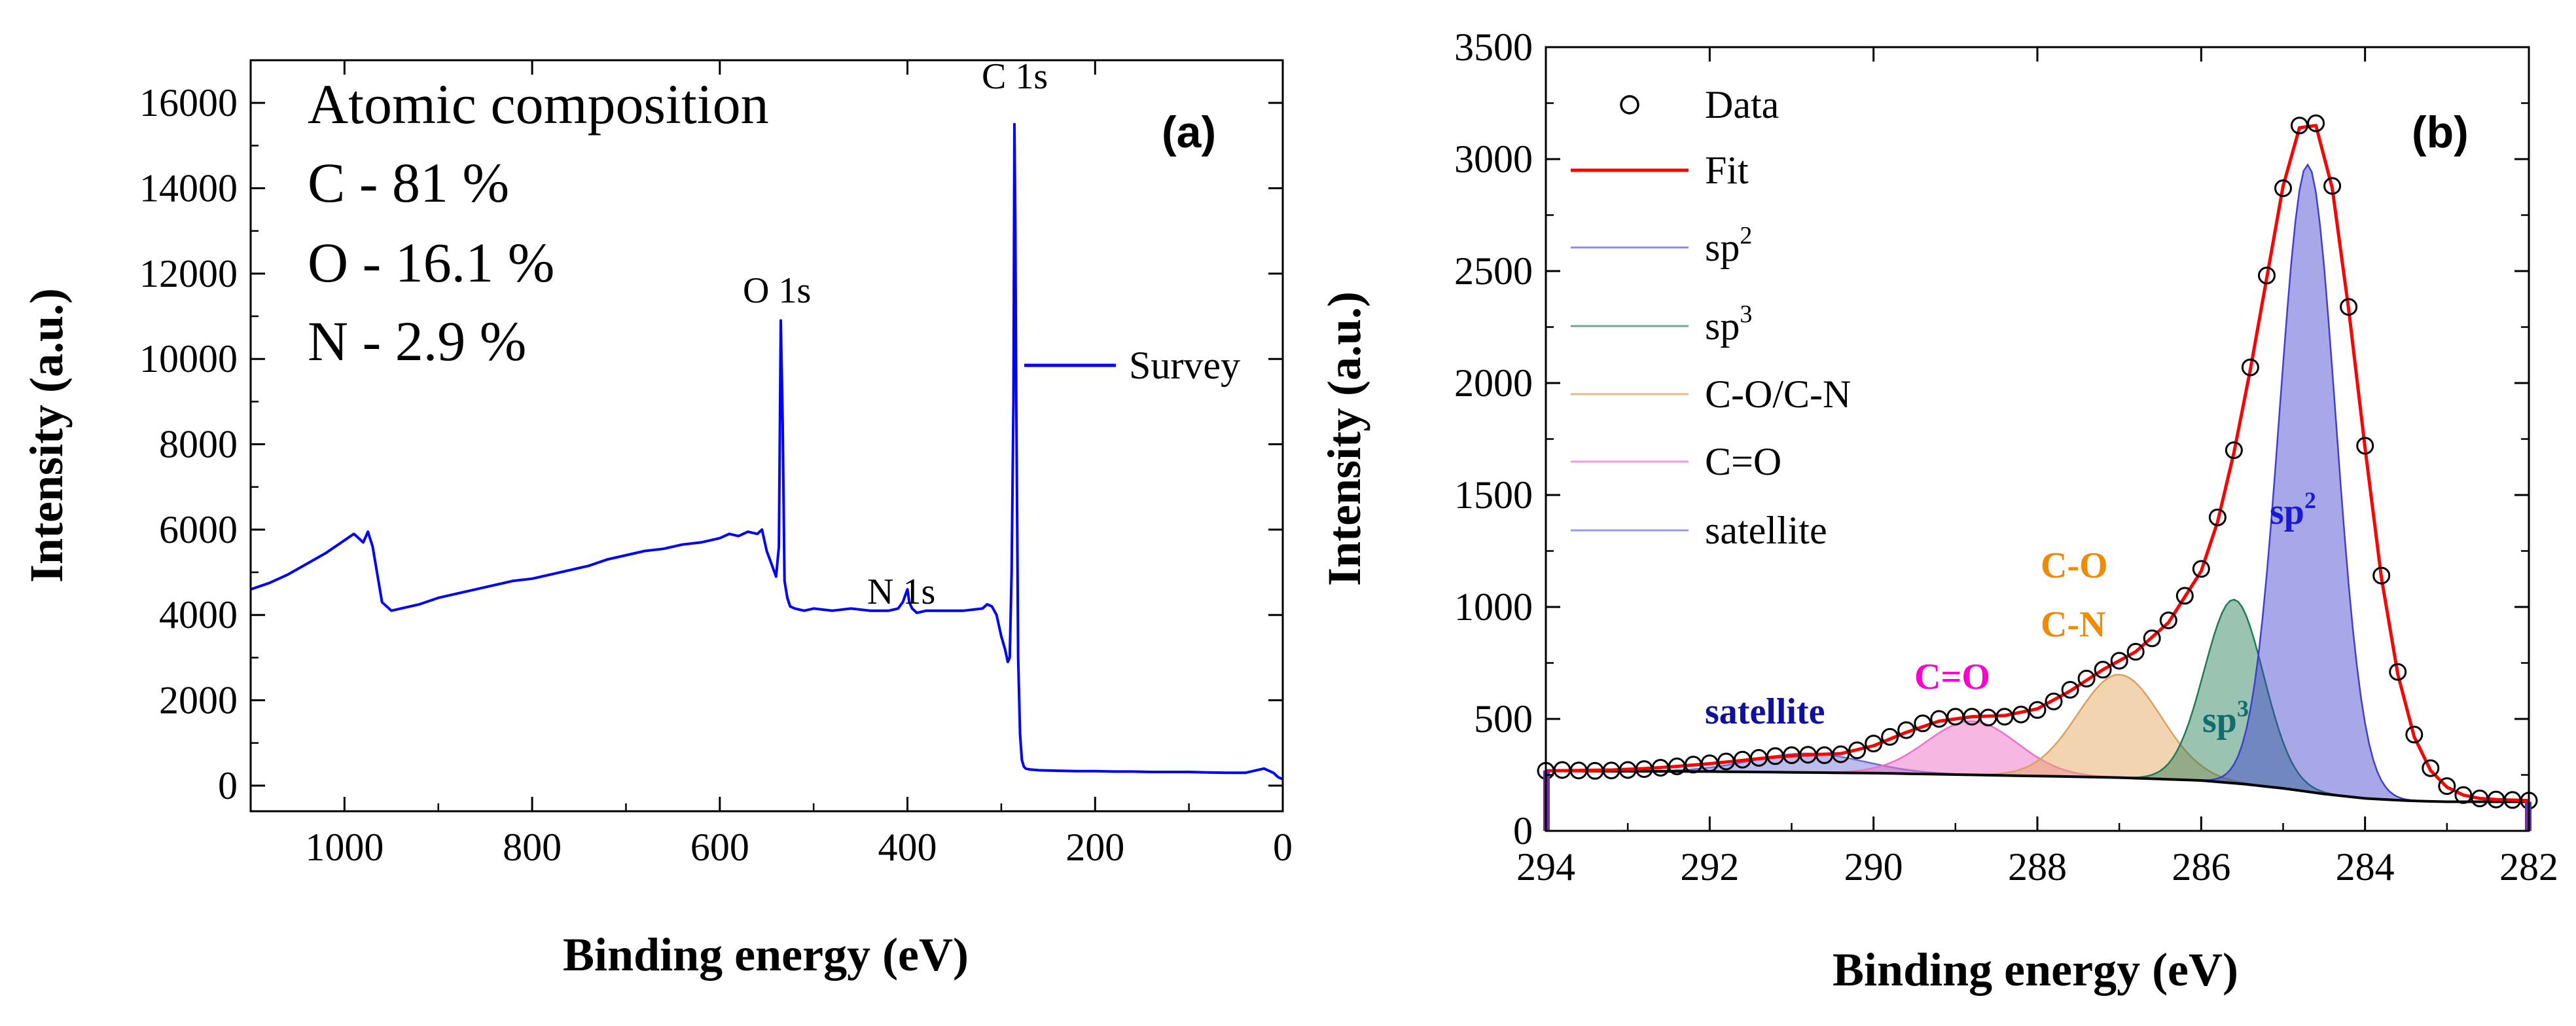 This screenshot has height=1026, width=2576. Describe the element at coordinates (1523, 830) in the screenshot. I see `panel-b-y-tick-label: 0` at that location.